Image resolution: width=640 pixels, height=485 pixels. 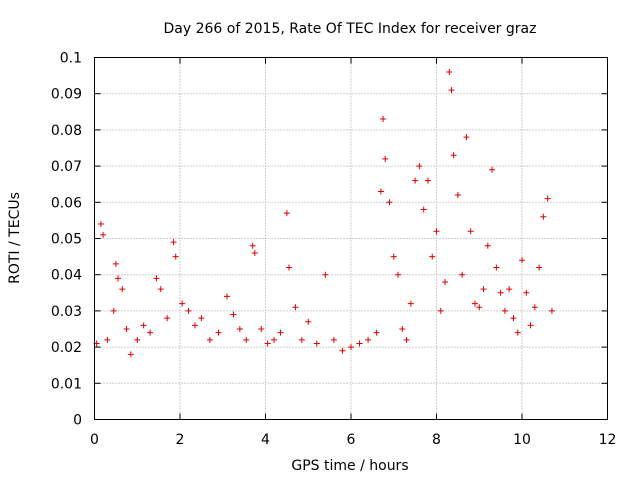 I want to click on x-tick-label: 8, so click(x=436, y=440).